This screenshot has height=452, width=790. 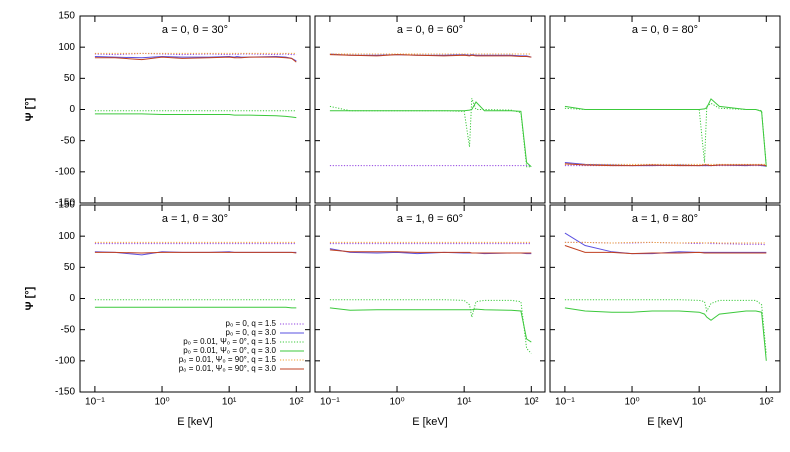 I want to click on legend-label: p₀ = 0, q = 1.5, so click(x=251, y=323).